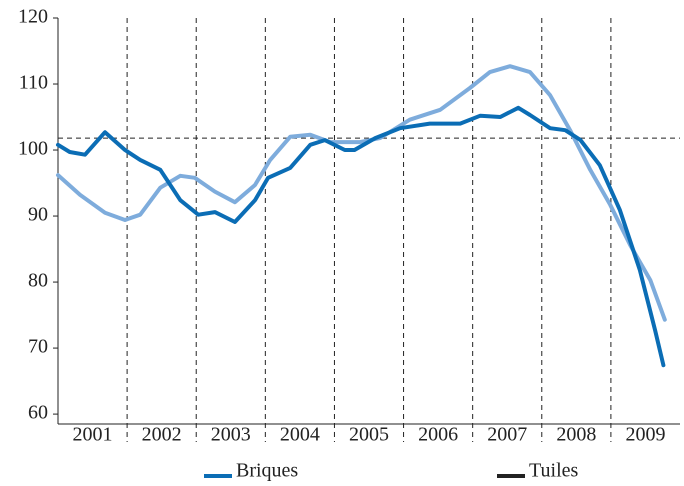  What do you see at coordinates (33, 83) in the screenshot?
I see `y-tick-label: 110` at bounding box center [33, 83].